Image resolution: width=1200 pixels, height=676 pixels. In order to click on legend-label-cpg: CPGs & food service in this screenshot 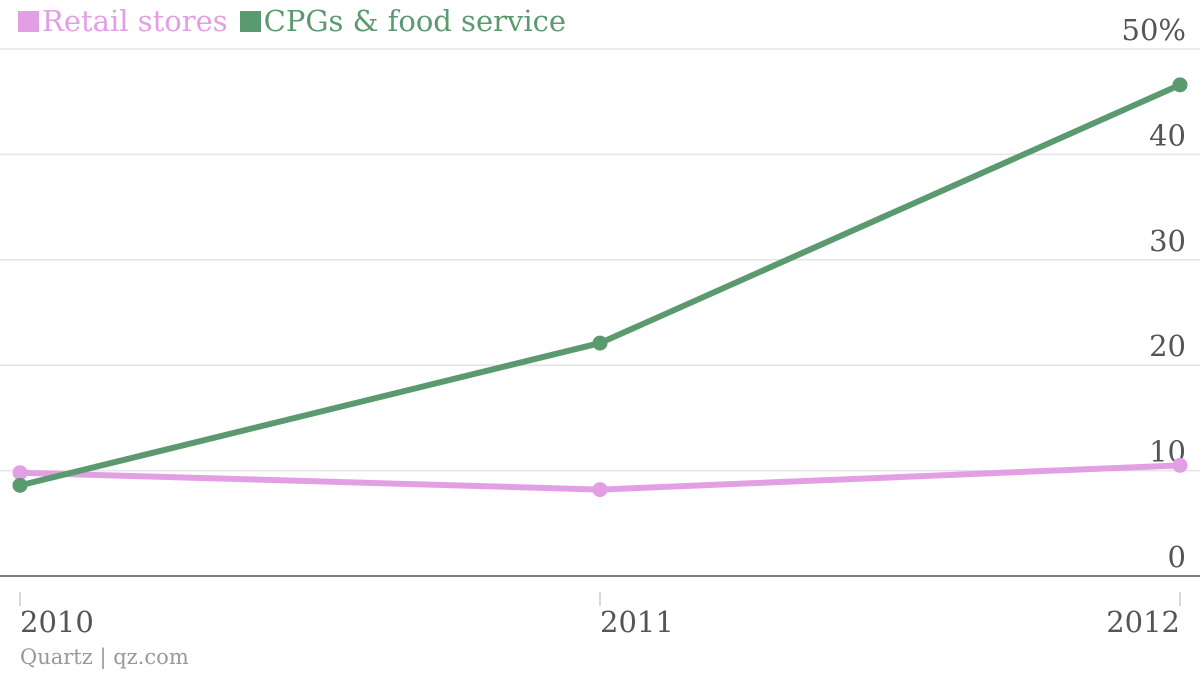, I will do `click(415, 21)`.